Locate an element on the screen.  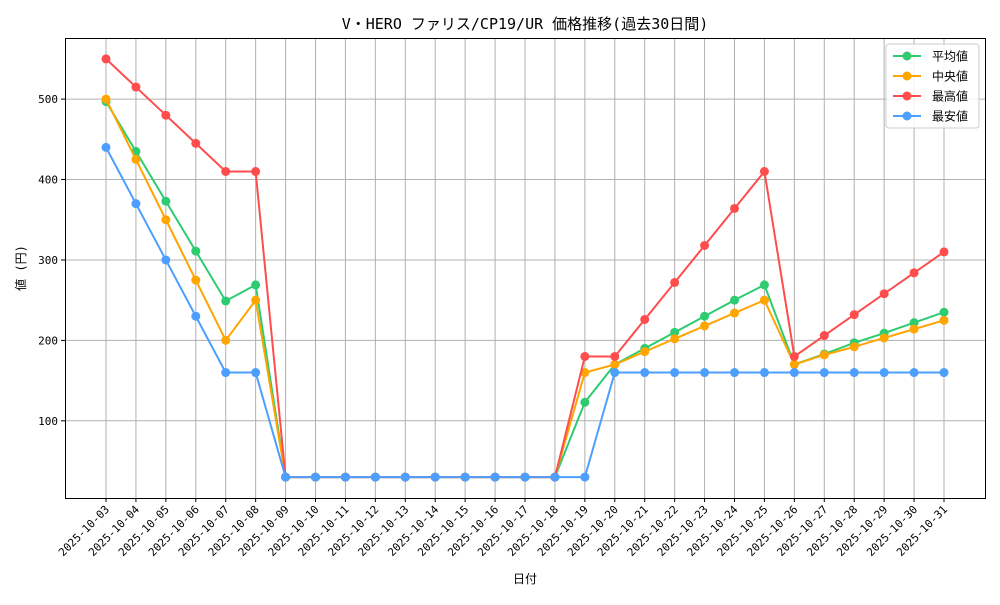
chart-title: V・HERO ファリス/CP19/UR 価格推移(過去30日間) is located at coordinates (525, 24).